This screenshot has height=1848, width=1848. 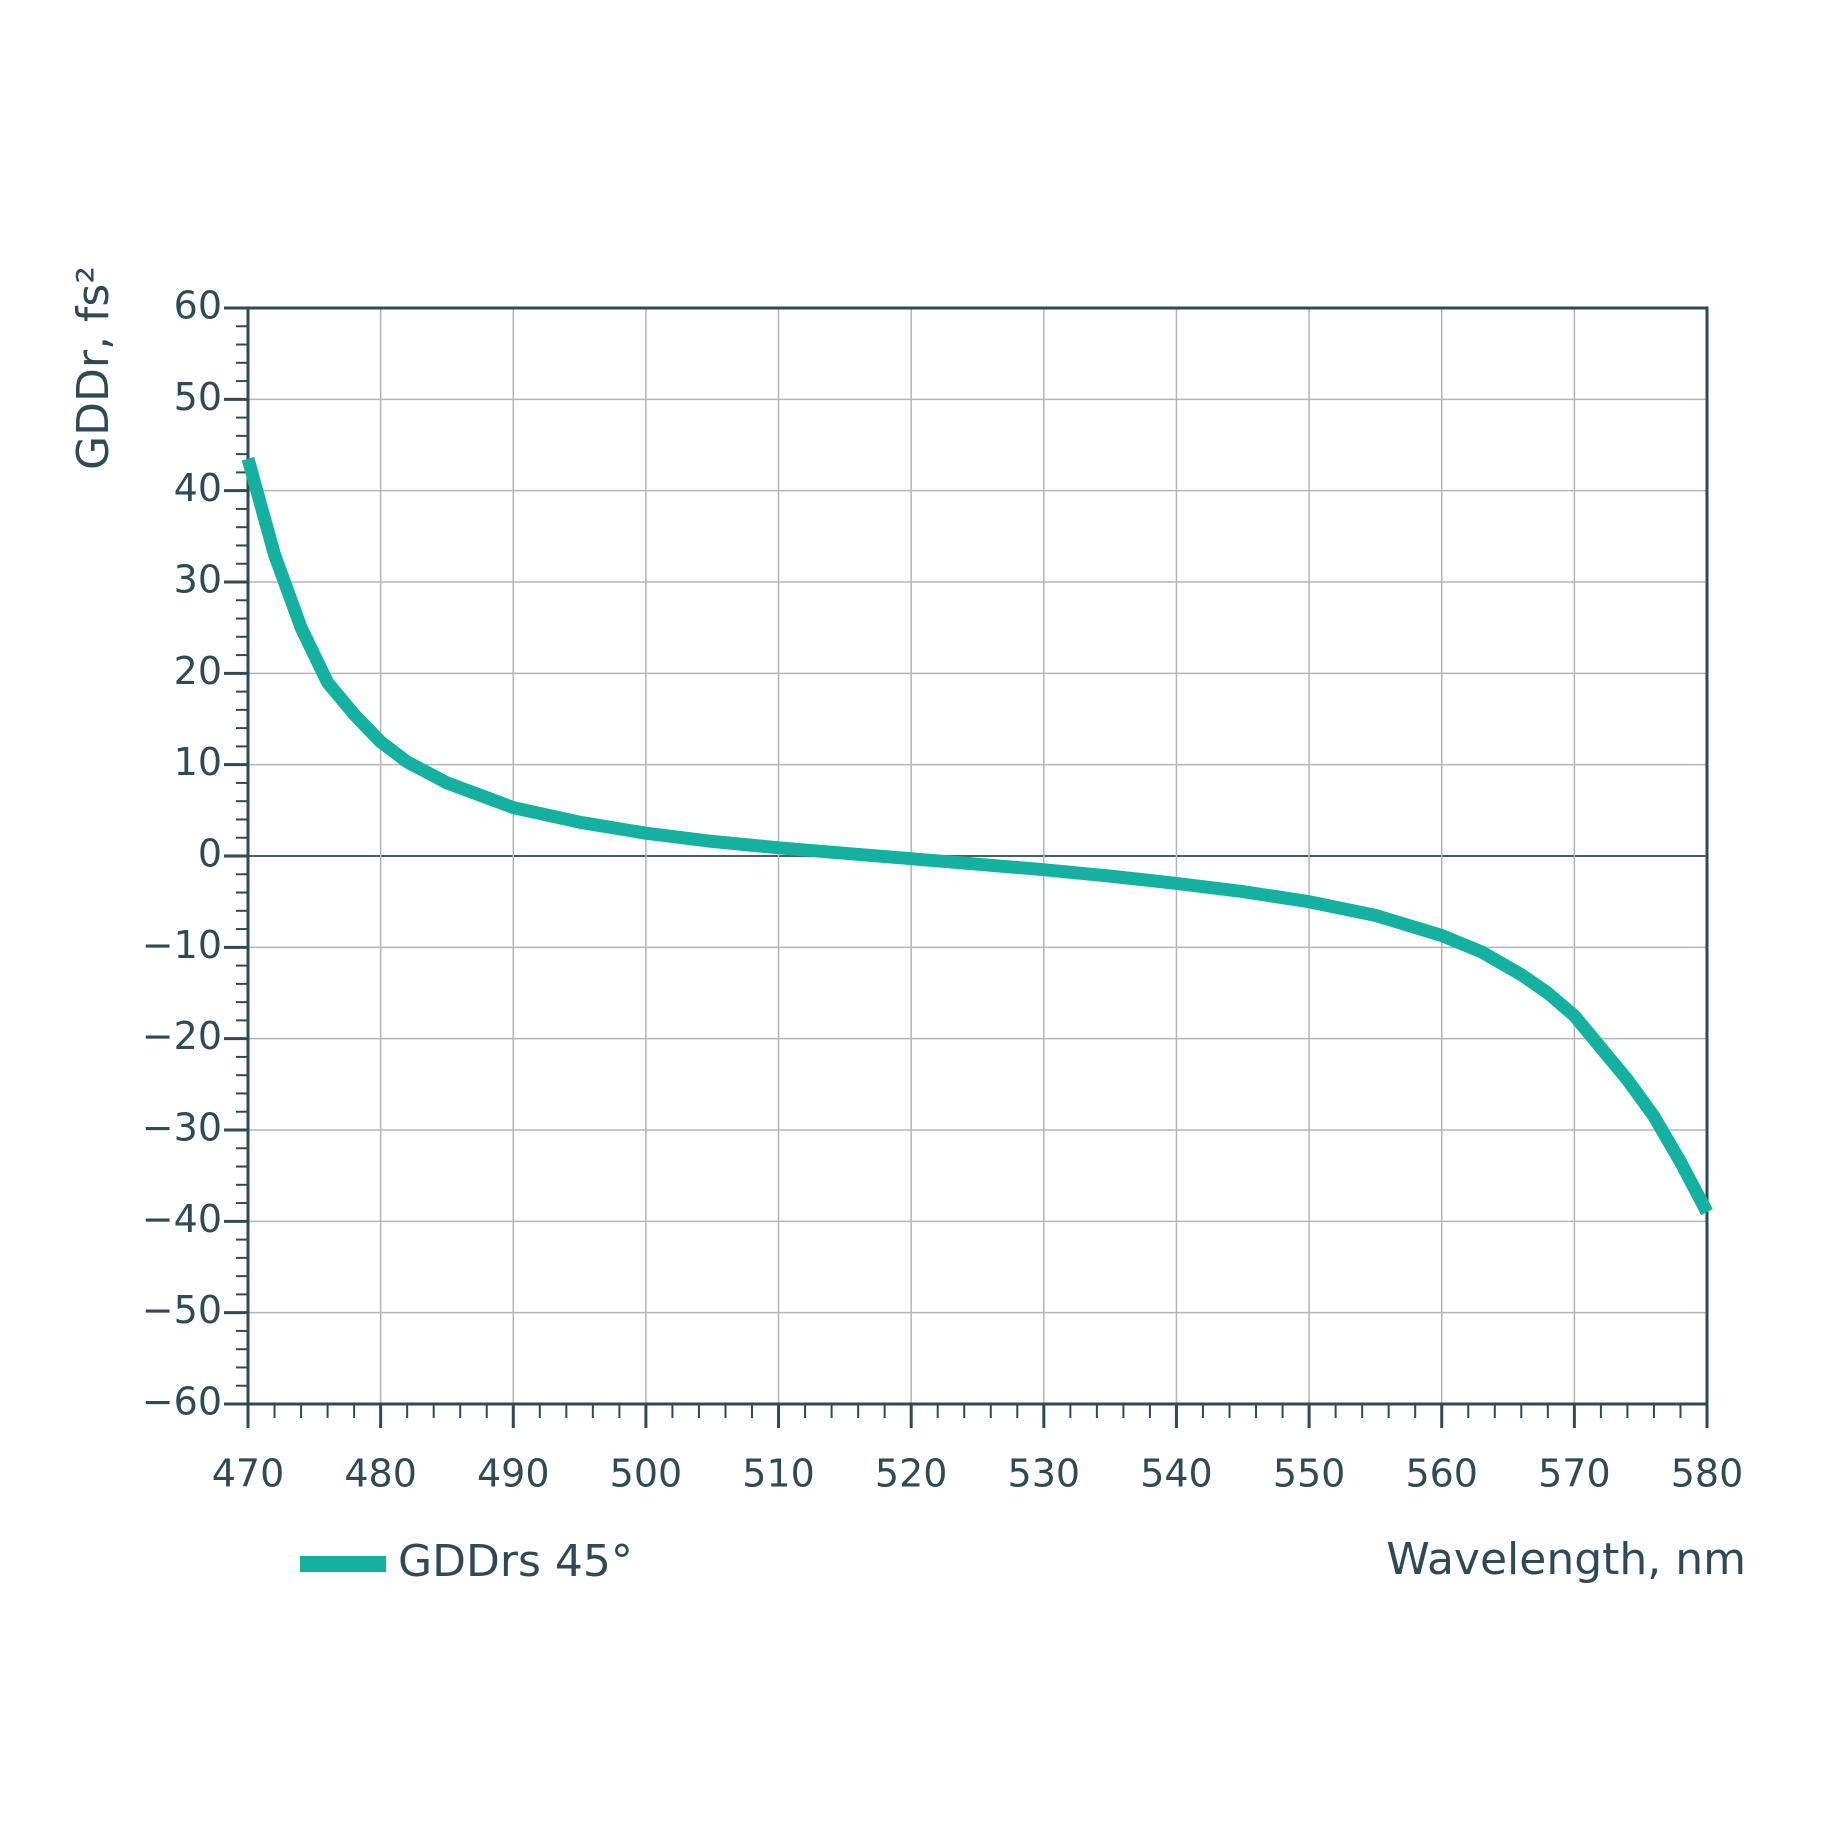 I want to click on y-tick-label: 50, so click(x=198, y=397).